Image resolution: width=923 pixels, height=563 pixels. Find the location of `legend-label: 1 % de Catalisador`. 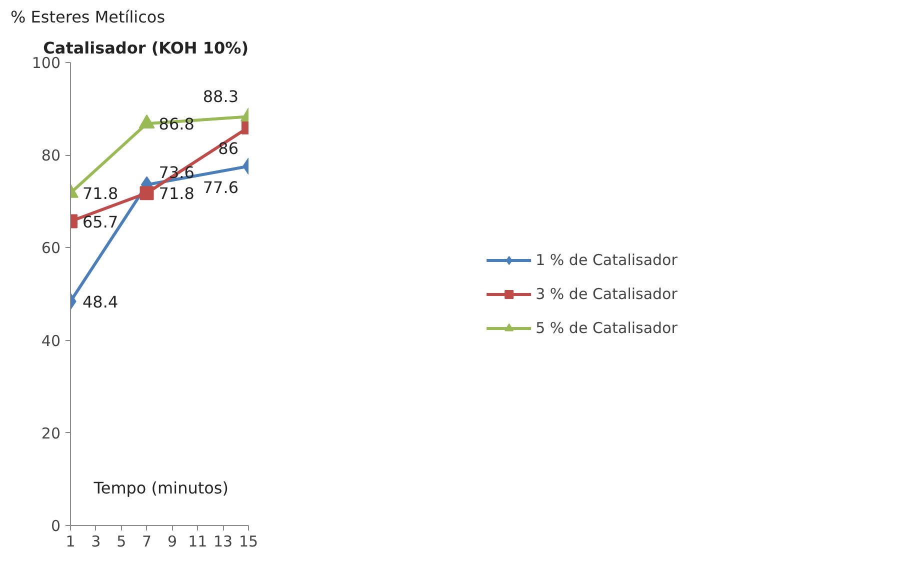

legend-label: 1 % de Catalisador is located at coordinates (607, 259).